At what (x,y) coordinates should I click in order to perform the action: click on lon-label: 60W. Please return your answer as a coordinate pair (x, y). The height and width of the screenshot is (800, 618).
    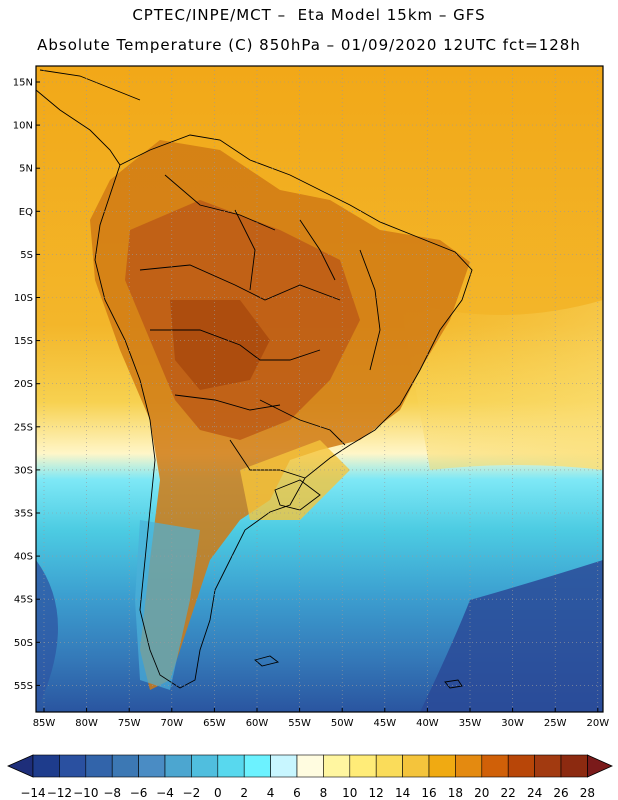
    Looking at the image, I should click on (257, 723).